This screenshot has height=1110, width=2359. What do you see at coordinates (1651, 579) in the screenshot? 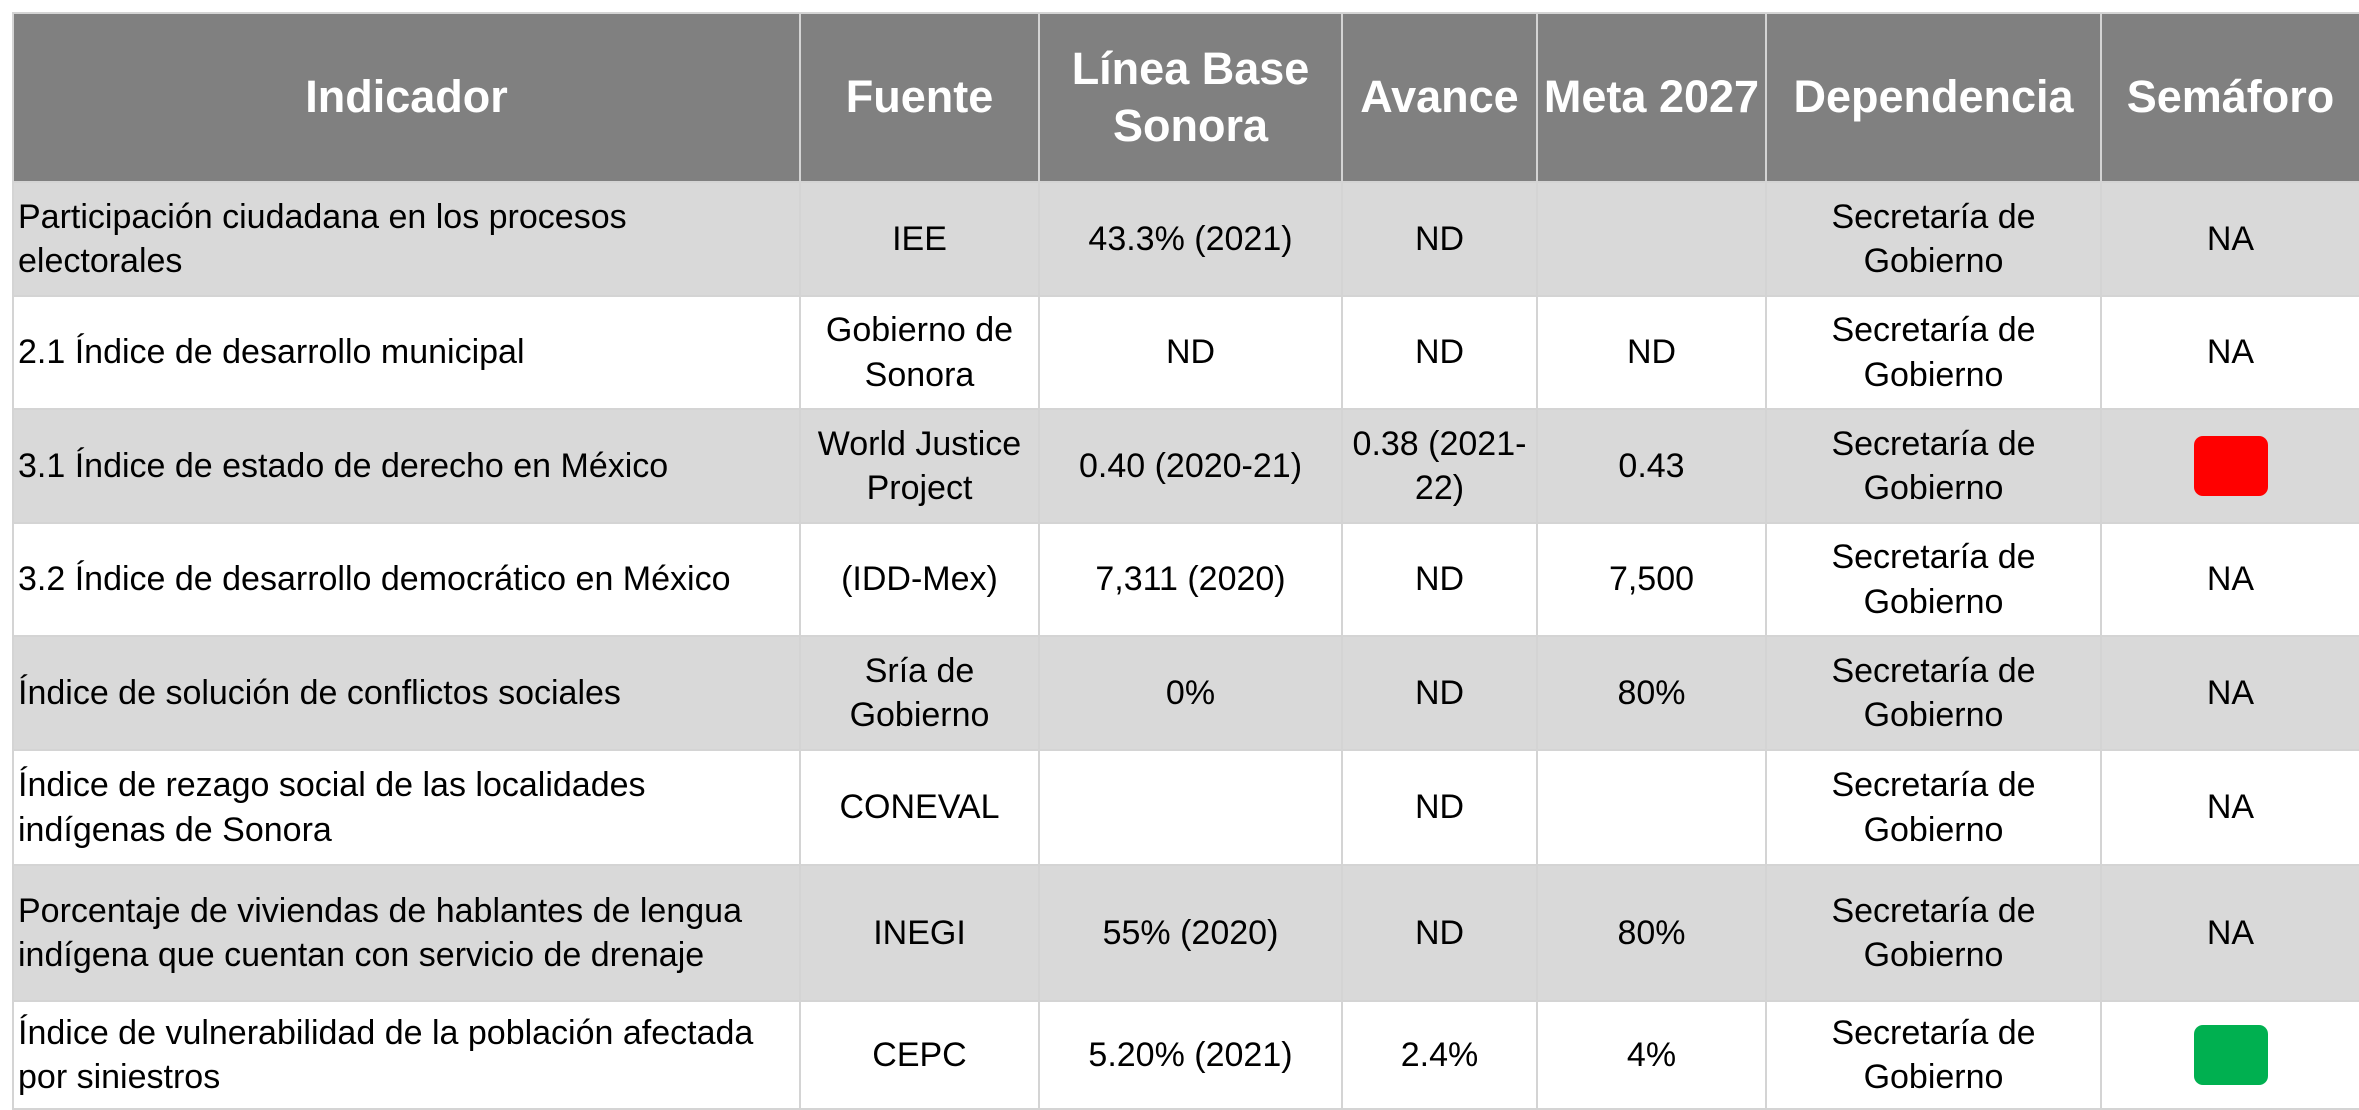
I see `cell: 7,500` at bounding box center [1651, 579].